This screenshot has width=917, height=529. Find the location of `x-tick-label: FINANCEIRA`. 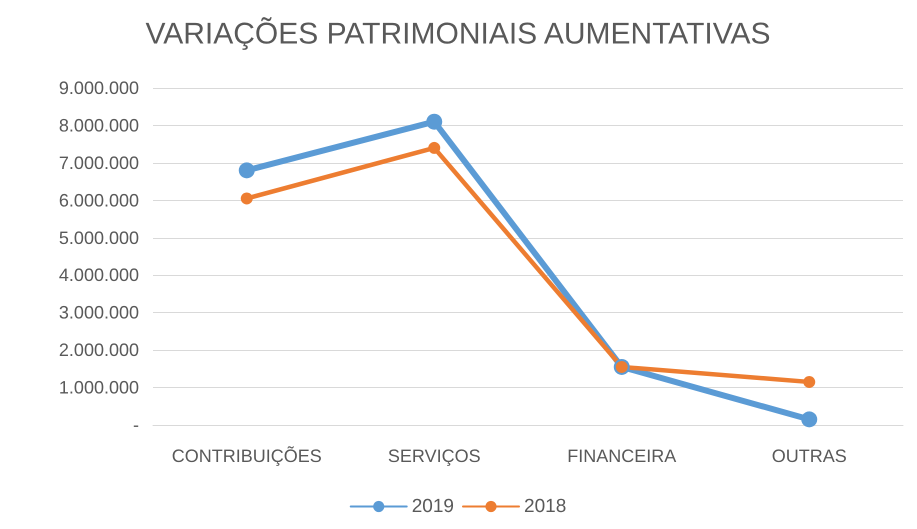

x-tick-label: FINANCEIRA is located at coordinates (621, 456).